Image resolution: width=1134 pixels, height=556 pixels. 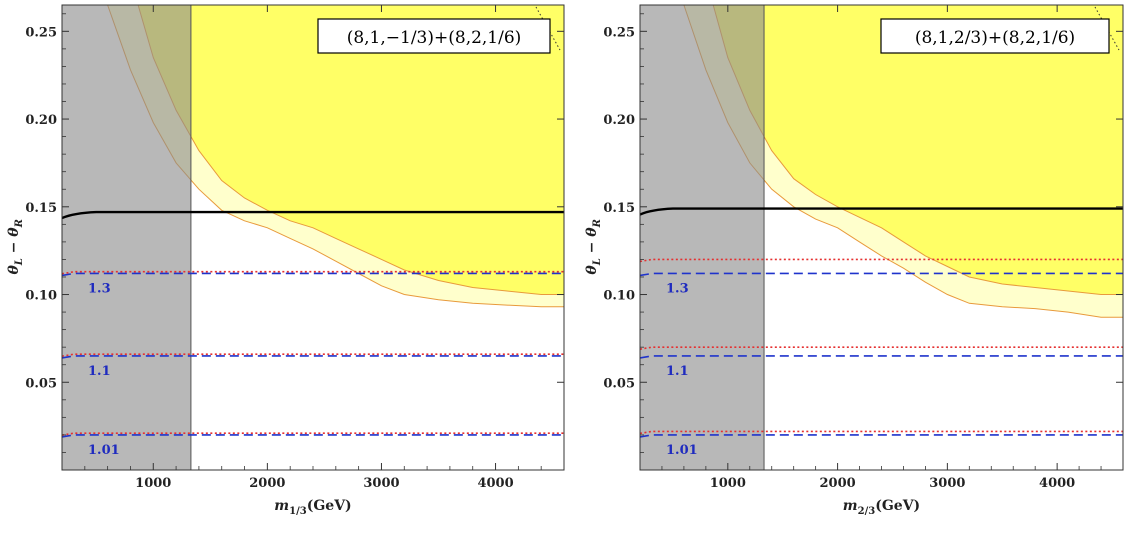 I want to click on legend-label: (8,1,2/3)+(8,2,1/6), so click(x=995, y=38).